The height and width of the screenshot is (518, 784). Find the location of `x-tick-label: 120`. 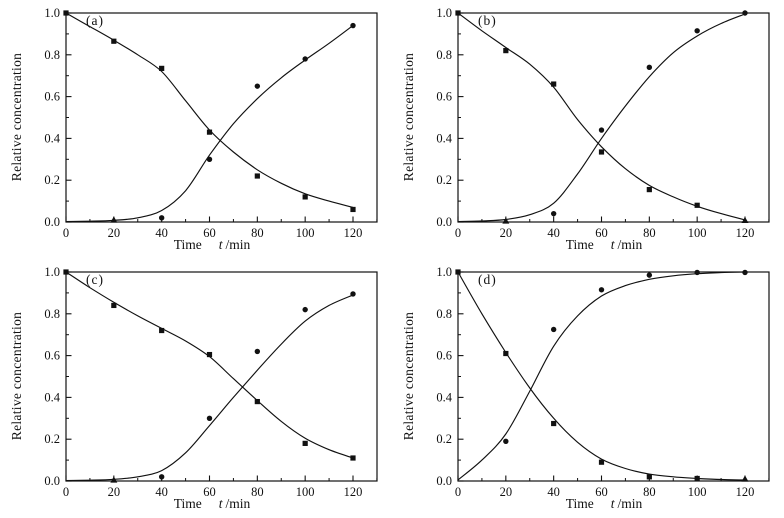

x-tick-label: 120 is located at coordinates (353, 492).